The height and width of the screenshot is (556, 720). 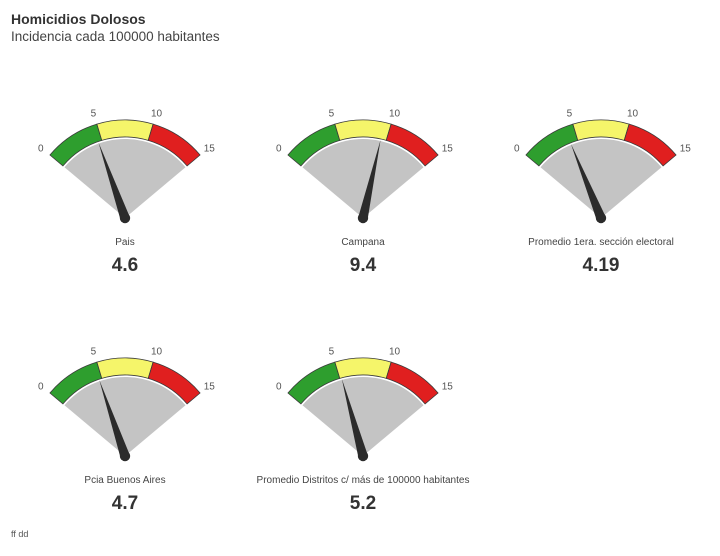 I want to click on gauge: 0 5 10 15 Campana 9.4, so click(x=364, y=192).